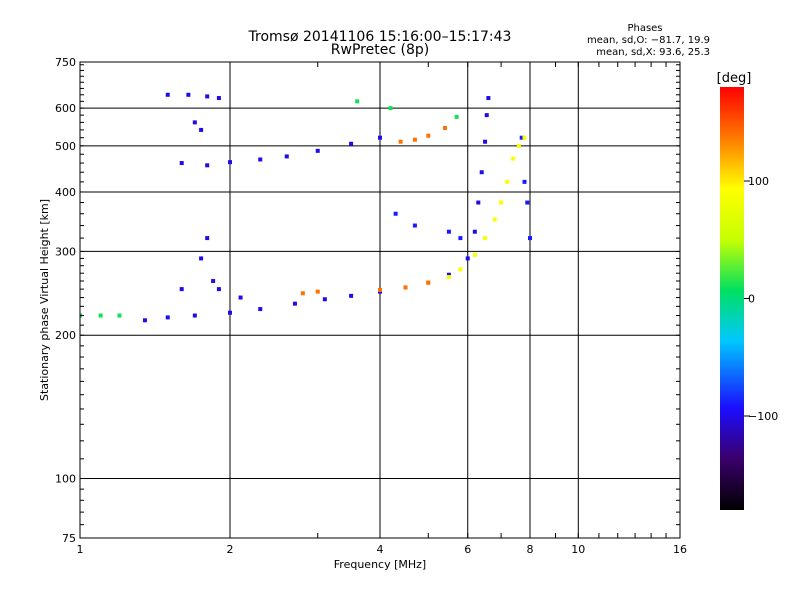  What do you see at coordinates (65, 192) in the screenshot?
I see `y-tick-label: 400` at bounding box center [65, 192].